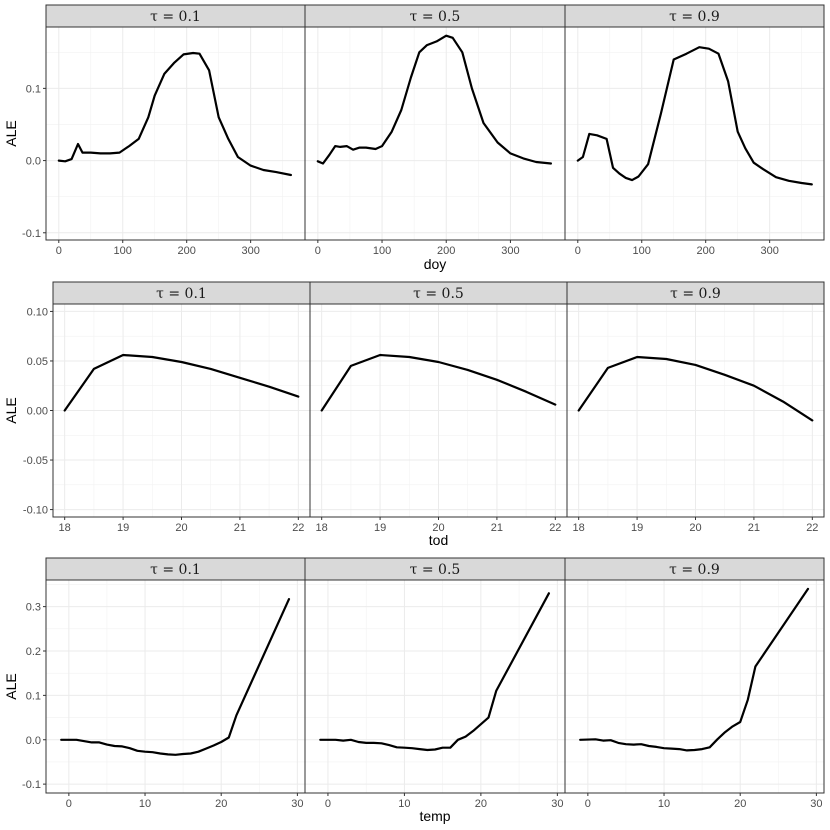 The height and width of the screenshot is (830, 830). I want to click on y-tick-label: 0.3, so click(33, 608).